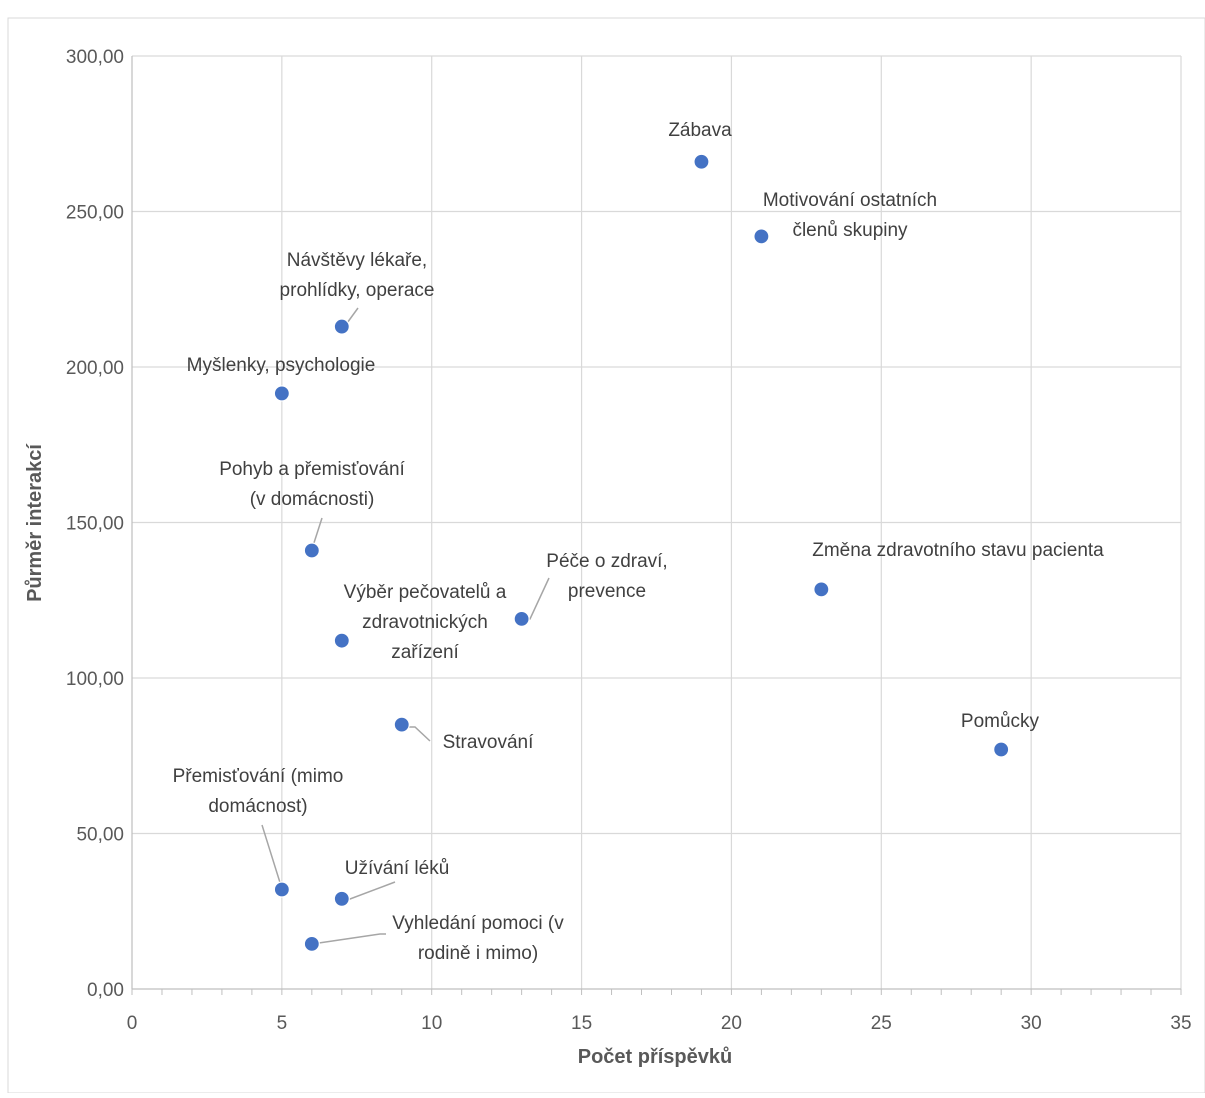  What do you see at coordinates (35, 522) in the screenshot?
I see `y-axis-title: Půrměr interakcí` at bounding box center [35, 522].